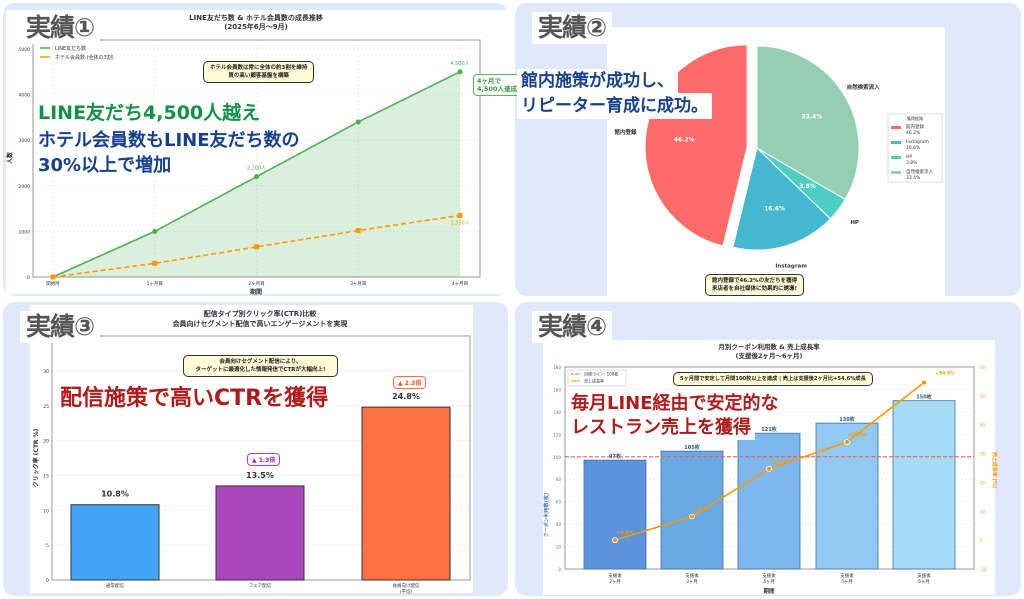 The width and height of the screenshot is (1024, 599). Describe the element at coordinates (264, 459) in the screenshot. I see `multiplier-badge: ▲ 1.3倍` at that location.